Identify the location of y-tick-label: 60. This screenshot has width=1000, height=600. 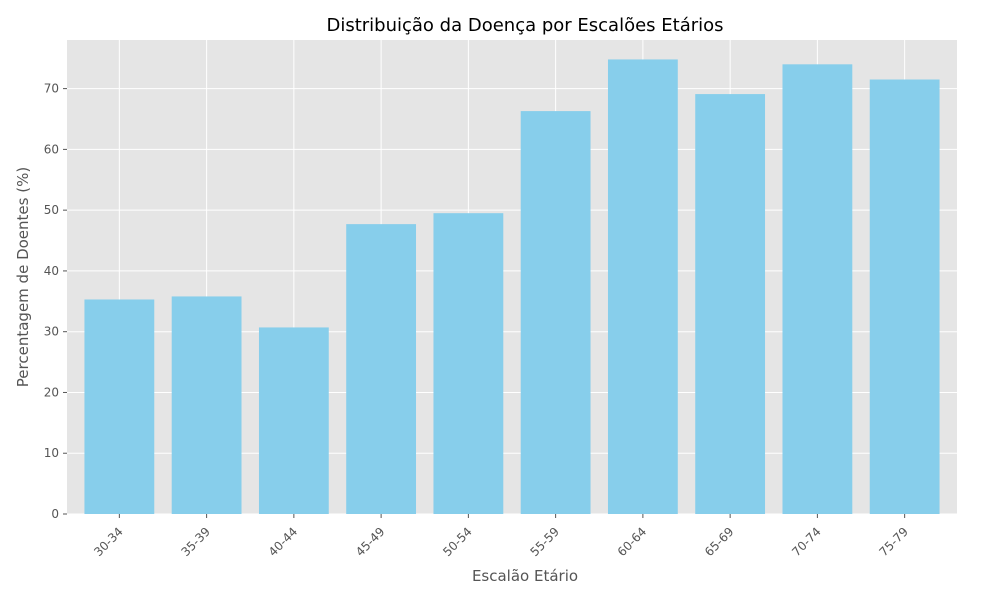
(51, 149).